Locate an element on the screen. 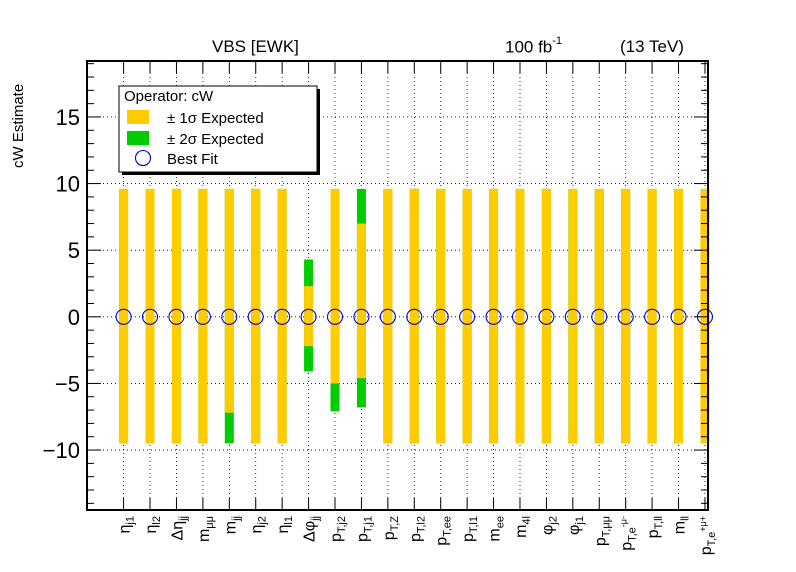  legend-entry: ± 2σ Expected is located at coordinates (215, 139).